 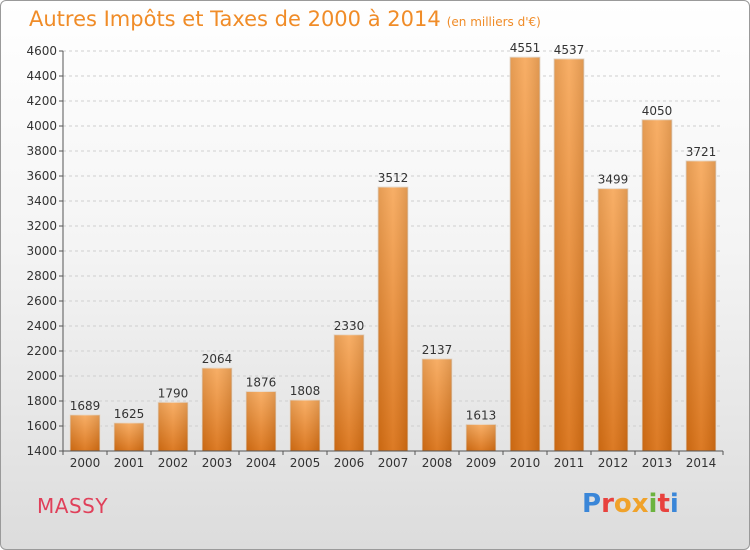 What do you see at coordinates (41, 301) in the screenshot?
I see `y-tick-label: 2600` at bounding box center [41, 301].